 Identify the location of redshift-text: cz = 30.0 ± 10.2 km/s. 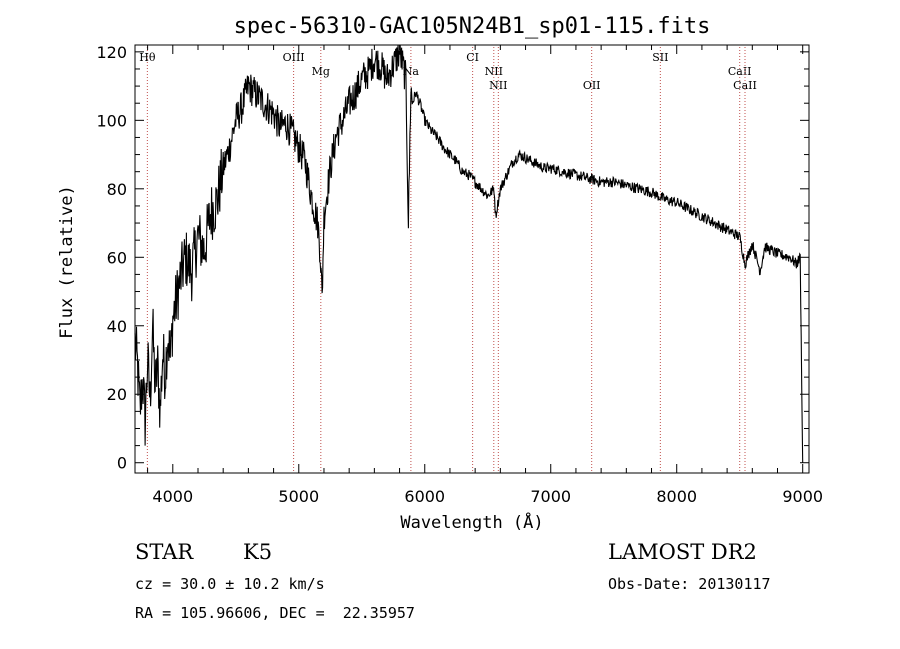
(230, 584).